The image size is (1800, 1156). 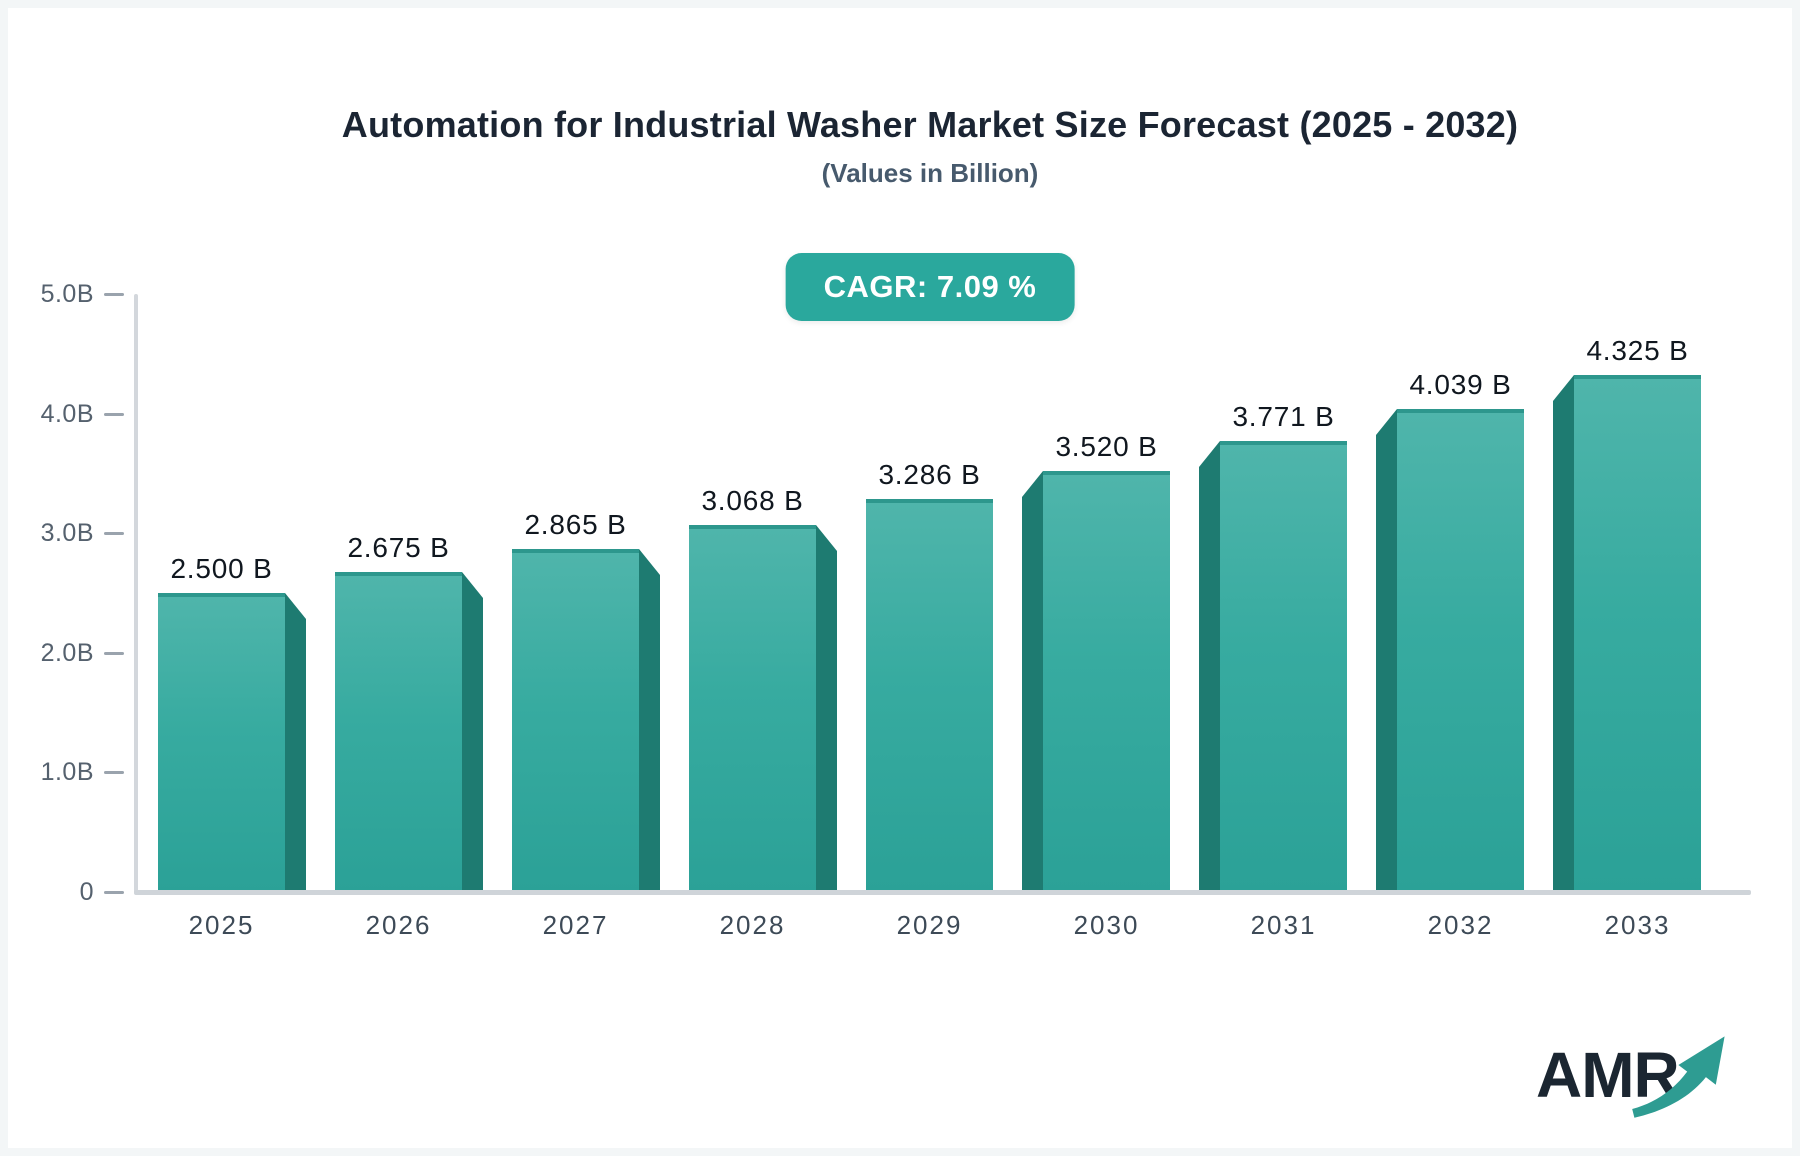 What do you see at coordinates (752, 925) in the screenshot?
I see `x-label-2028: 2028` at bounding box center [752, 925].